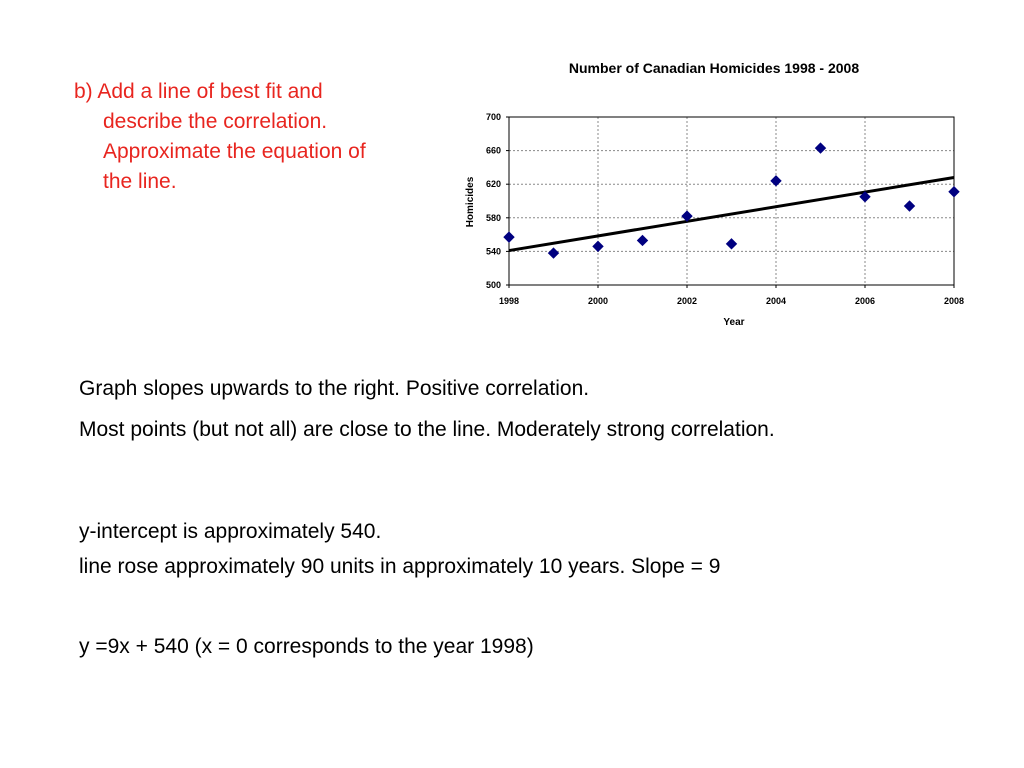 The height and width of the screenshot is (768, 1024). What do you see at coordinates (954, 301) in the screenshot?
I see `x-tick-label: 2008` at bounding box center [954, 301].